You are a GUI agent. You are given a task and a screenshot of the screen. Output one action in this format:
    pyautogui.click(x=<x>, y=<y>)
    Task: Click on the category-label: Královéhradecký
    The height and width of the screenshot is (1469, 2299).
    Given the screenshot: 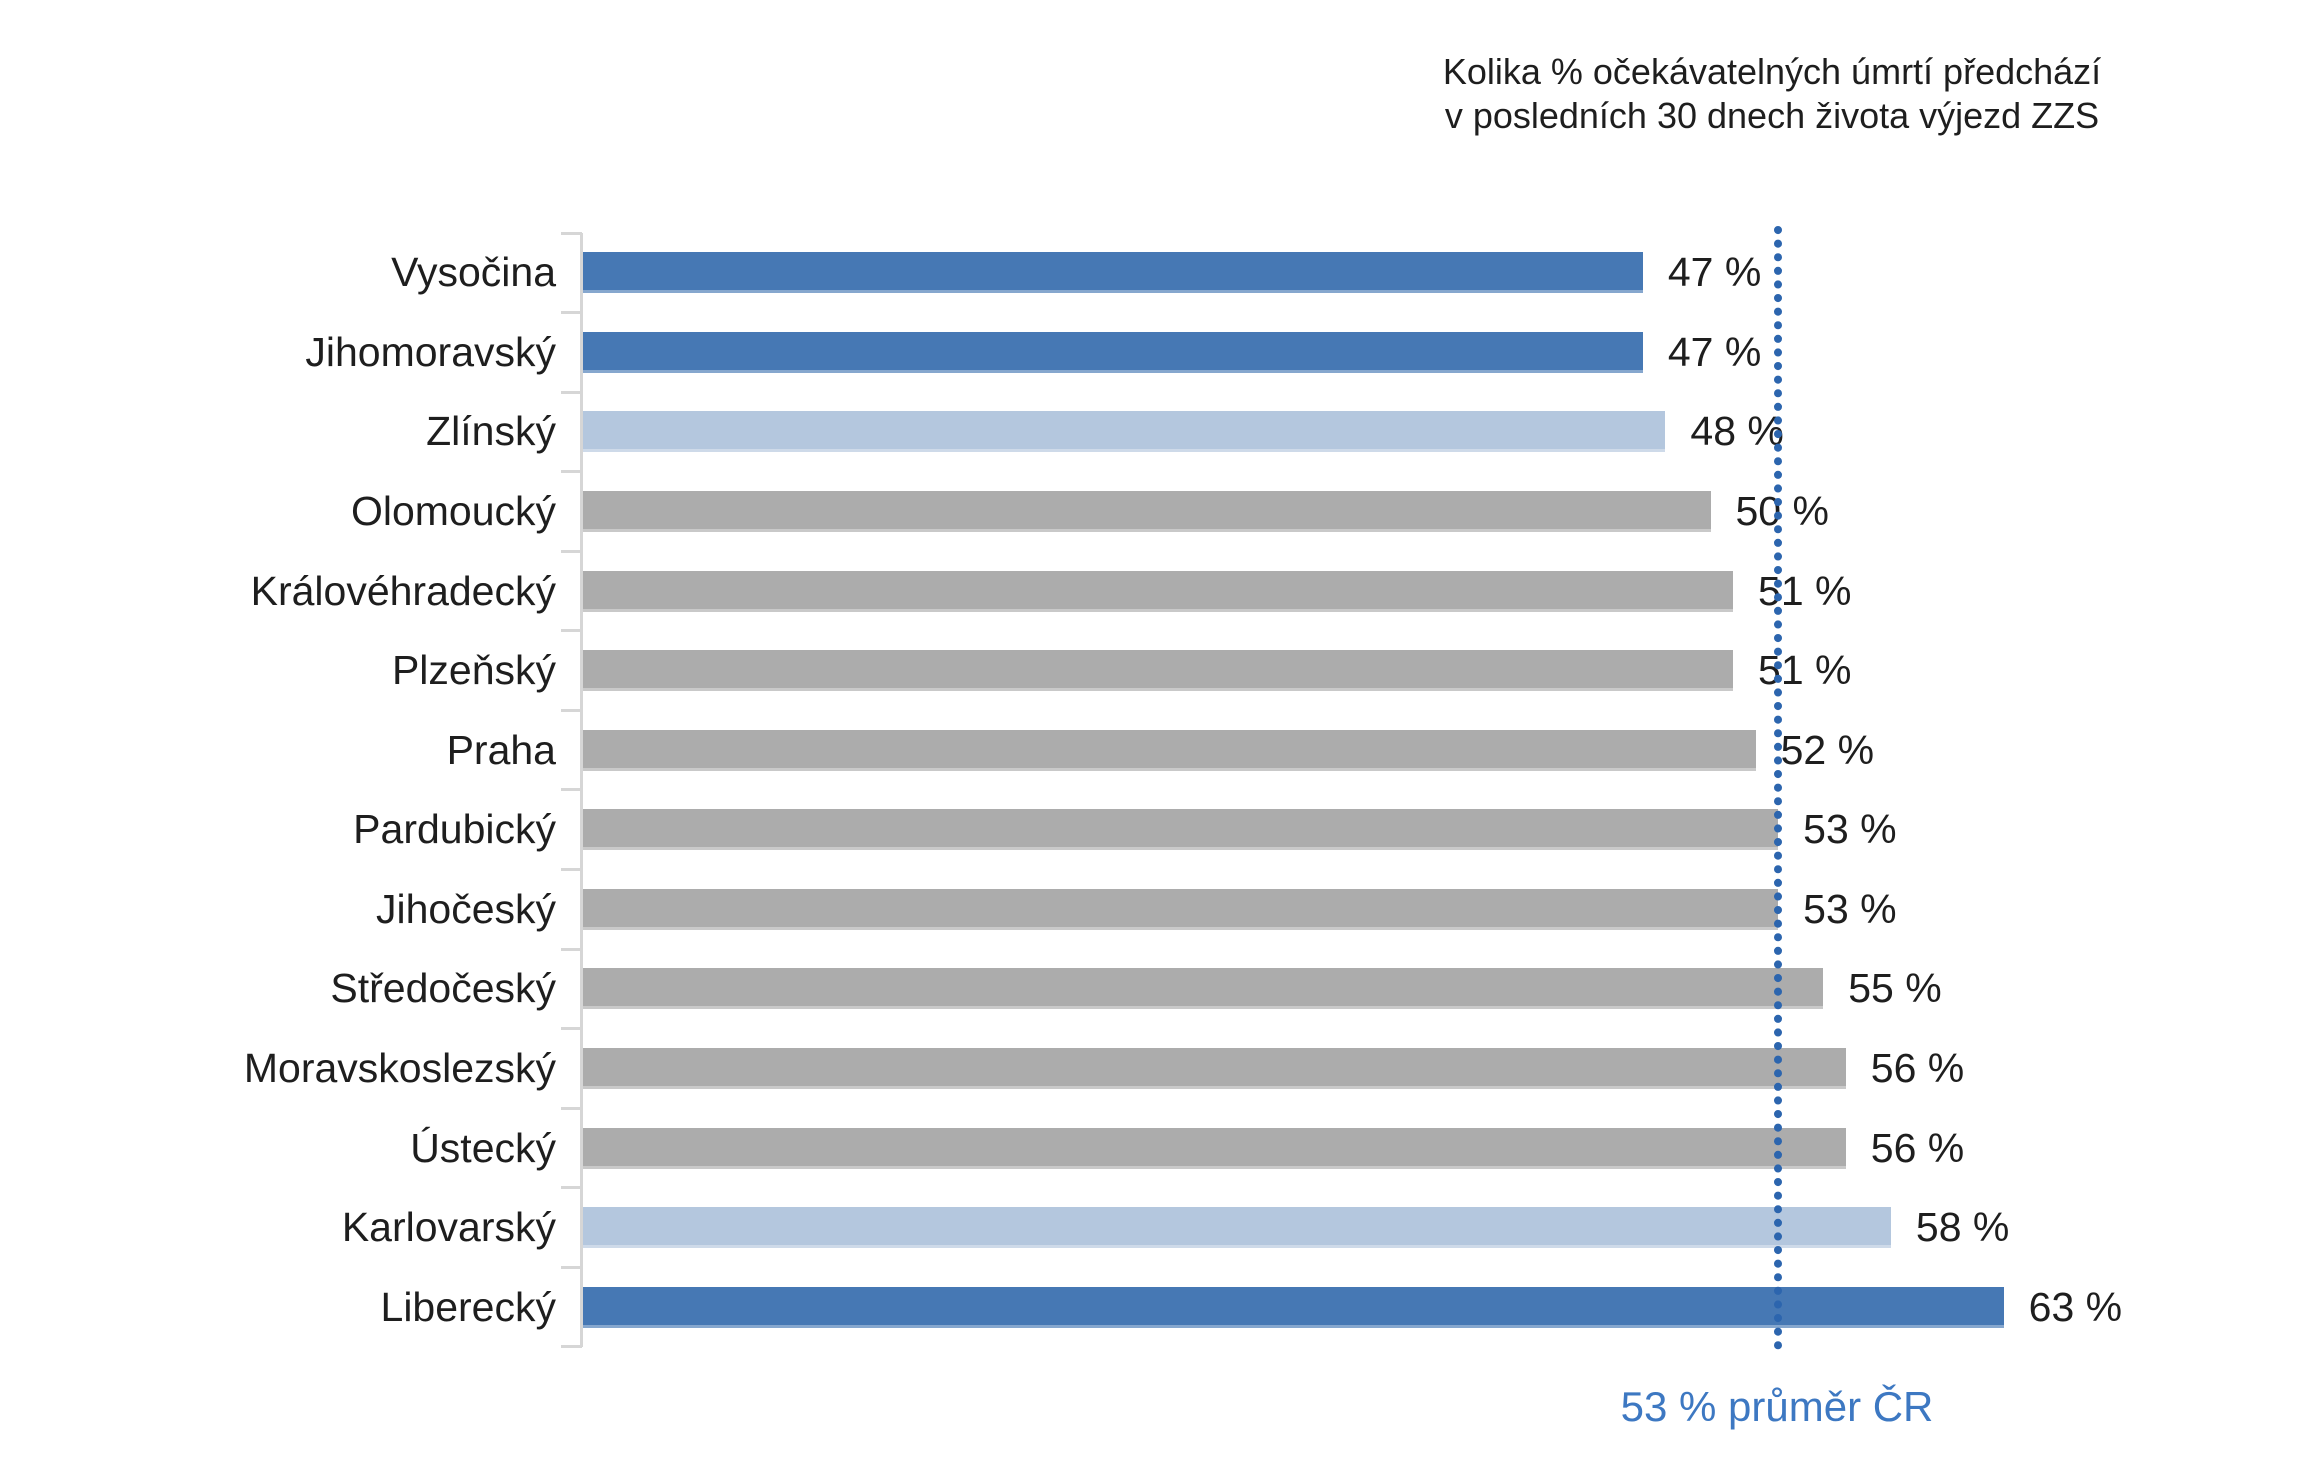 What is the action you would take?
    pyautogui.click(x=403, y=590)
    